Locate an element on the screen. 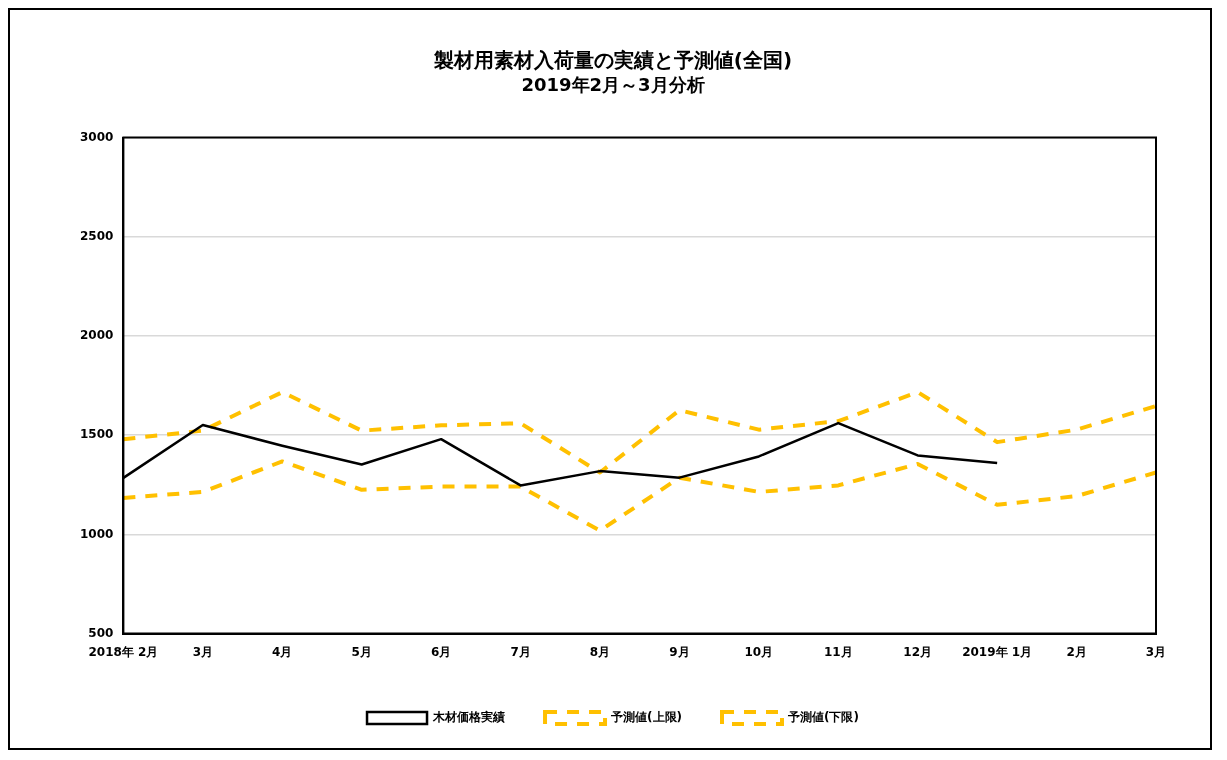  x-tick-label: 12月 is located at coordinates (918, 651).